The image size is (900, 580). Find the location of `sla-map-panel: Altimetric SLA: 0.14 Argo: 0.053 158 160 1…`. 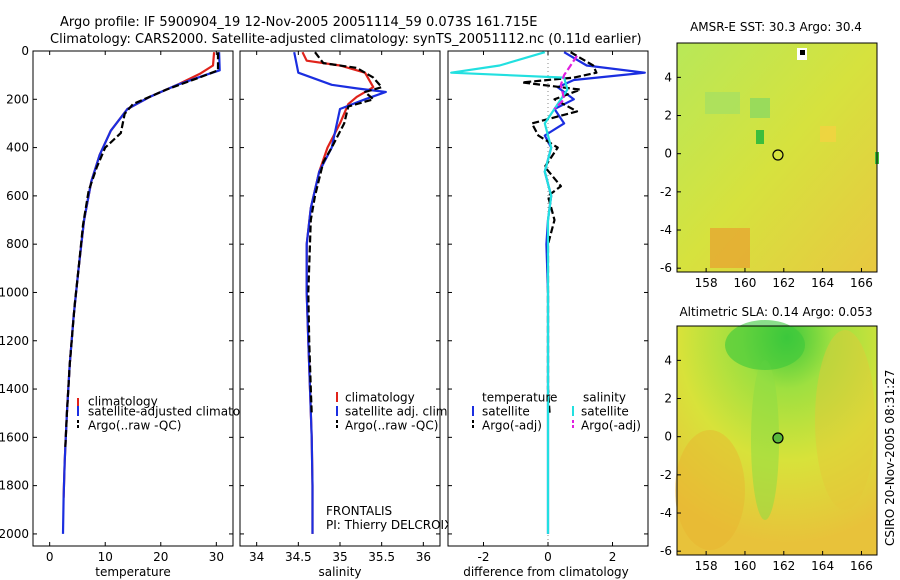

sla-map-panel: Altimetric SLA: 0.14 Argo: 0.053 158 160 1… is located at coordinates (769, 439).